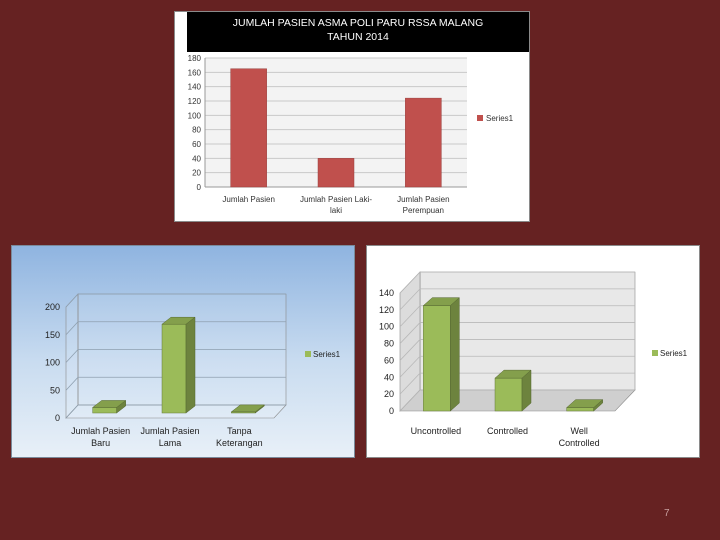 The height and width of the screenshot is (540, 720). I want to click on chart-3-y-tick-label: 140, so click(386, 293).